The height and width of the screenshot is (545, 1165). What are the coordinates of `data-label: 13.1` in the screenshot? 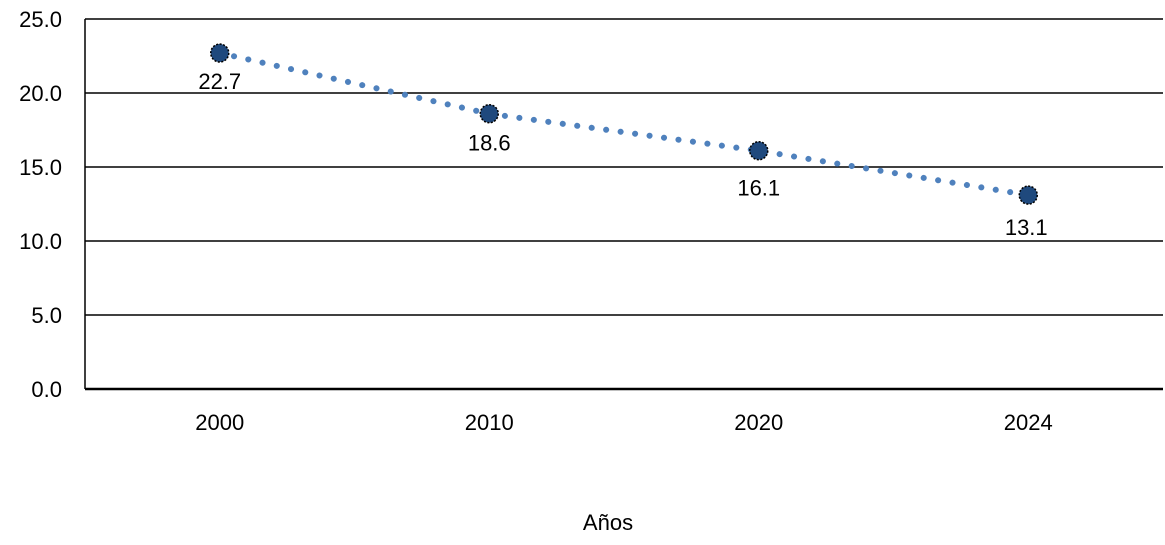 It's located at (1026, 227).